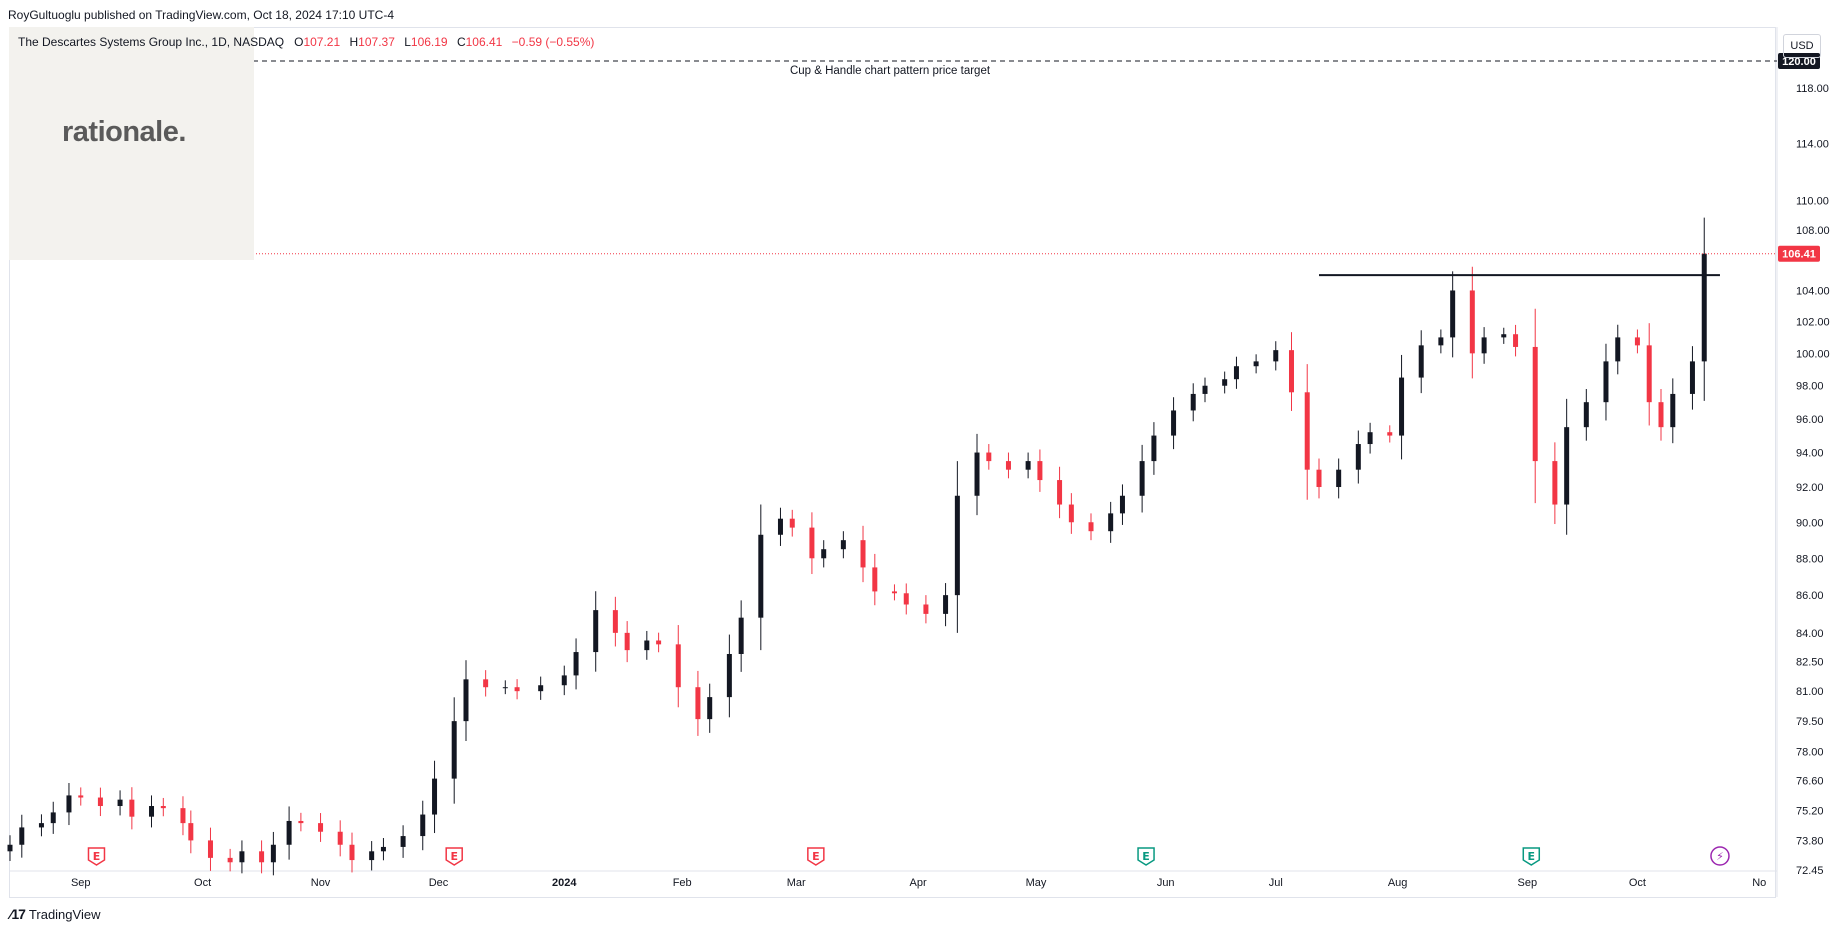 The height and width of the screenshot is (931, 1835). What do you see at coordinates (321, 883) in the screenshot?
I see `x-tick-label: Nov` at bounding box center [321, 883].